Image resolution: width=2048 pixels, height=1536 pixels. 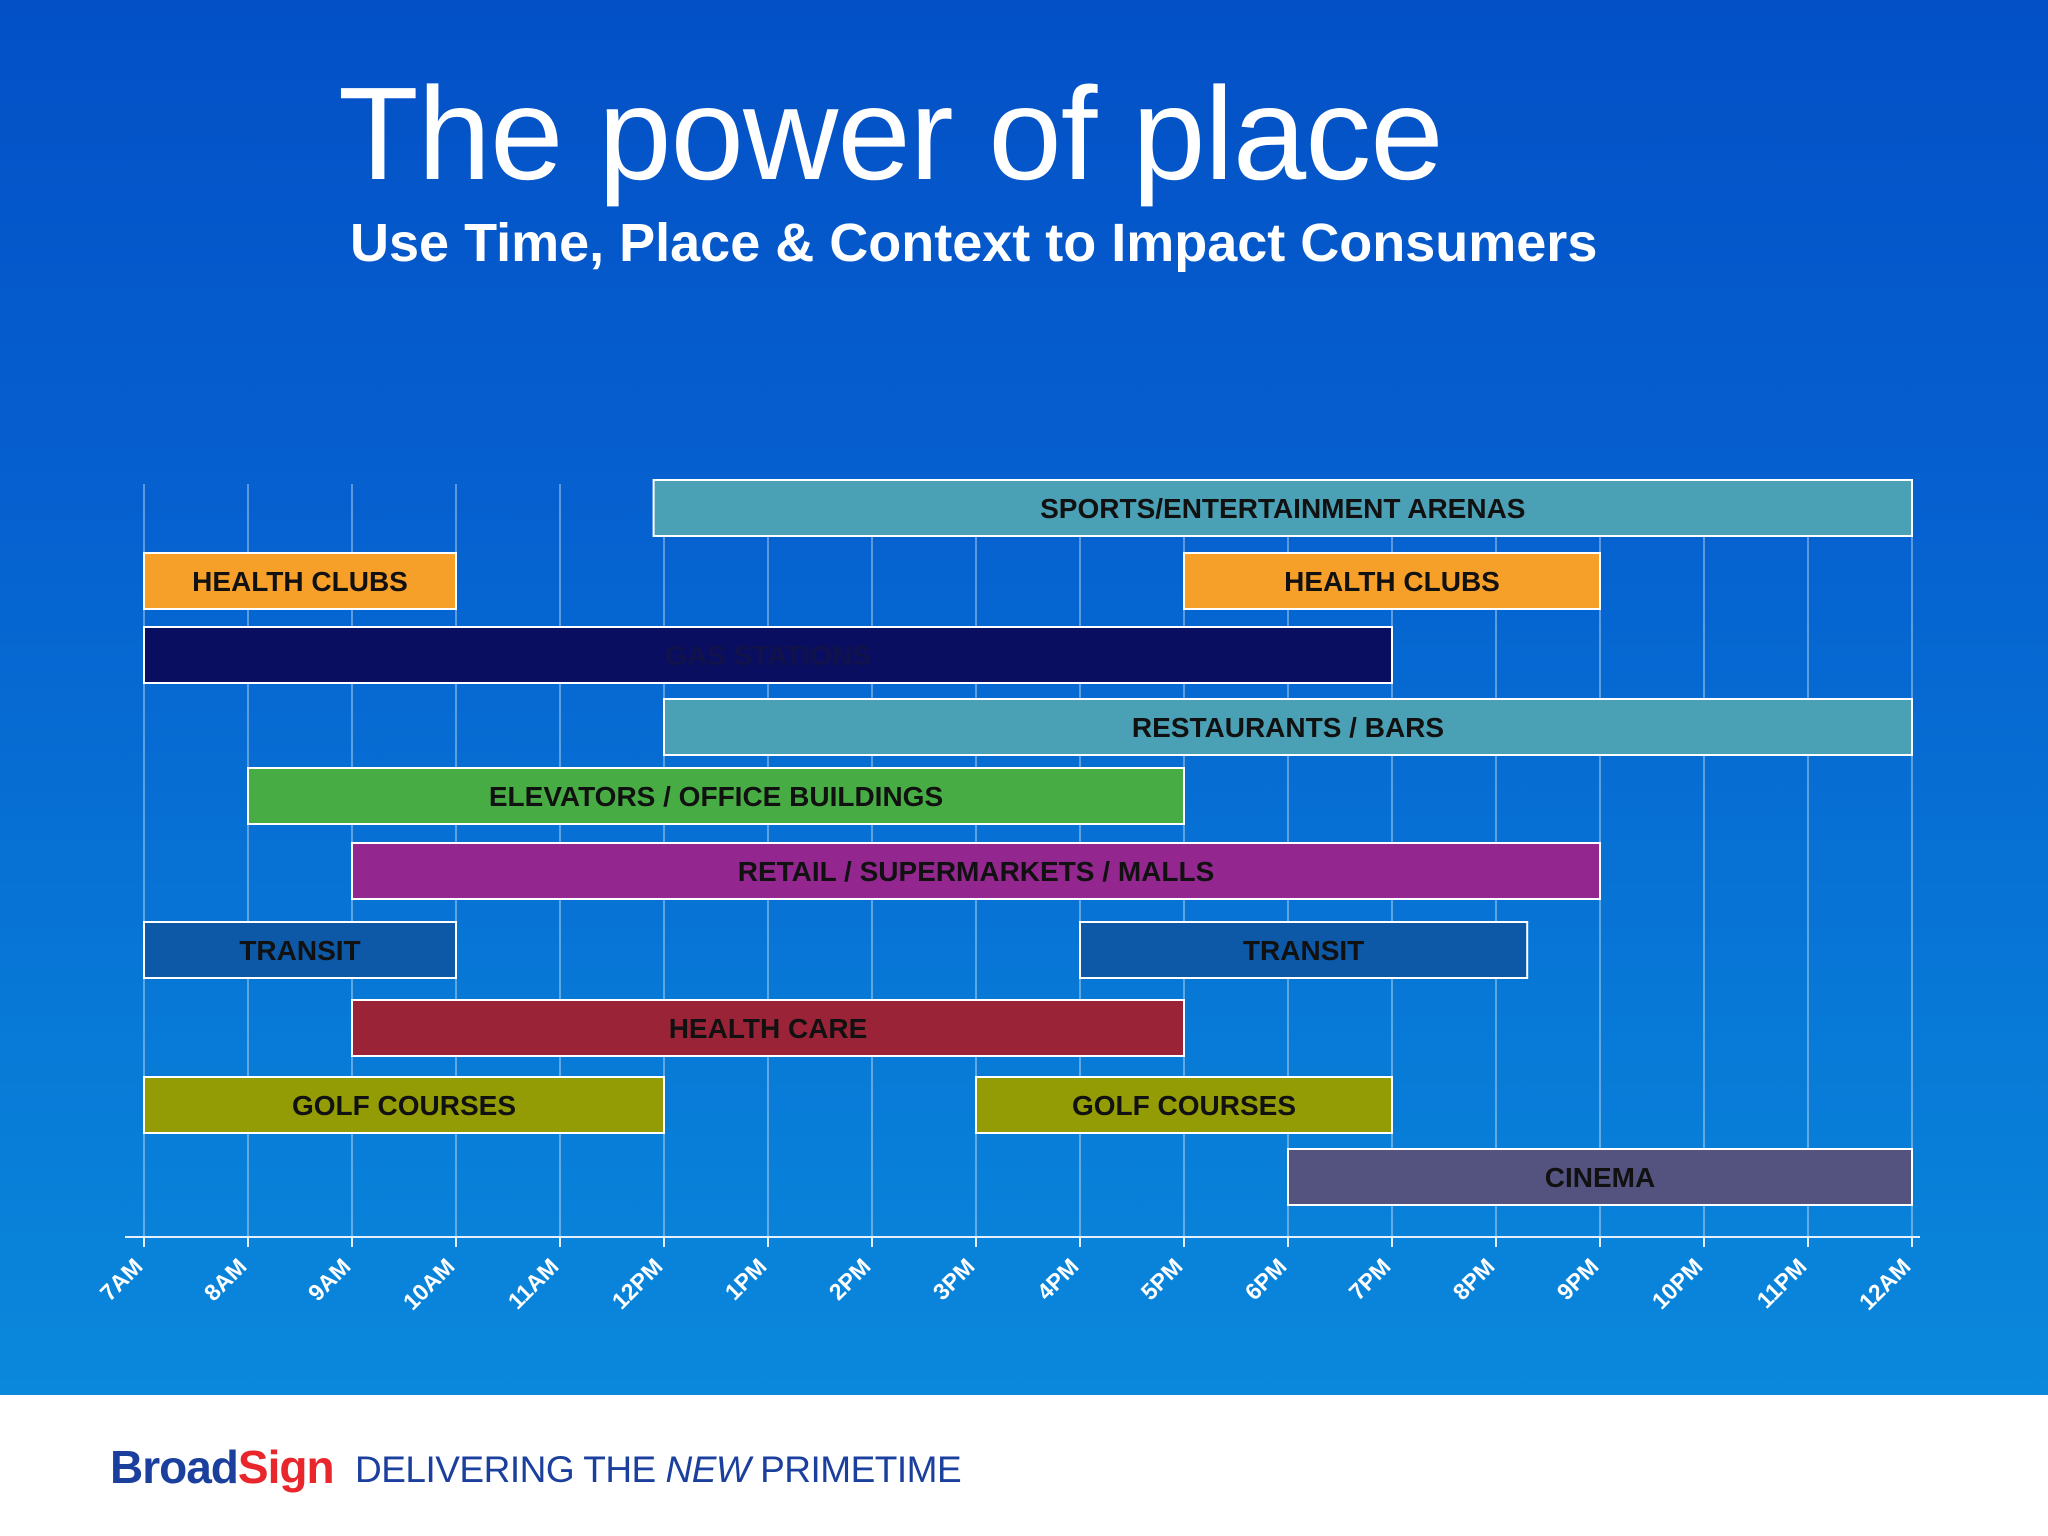 I want to click on x-tick-label: 9PM, so click(x=1578, y=1279).